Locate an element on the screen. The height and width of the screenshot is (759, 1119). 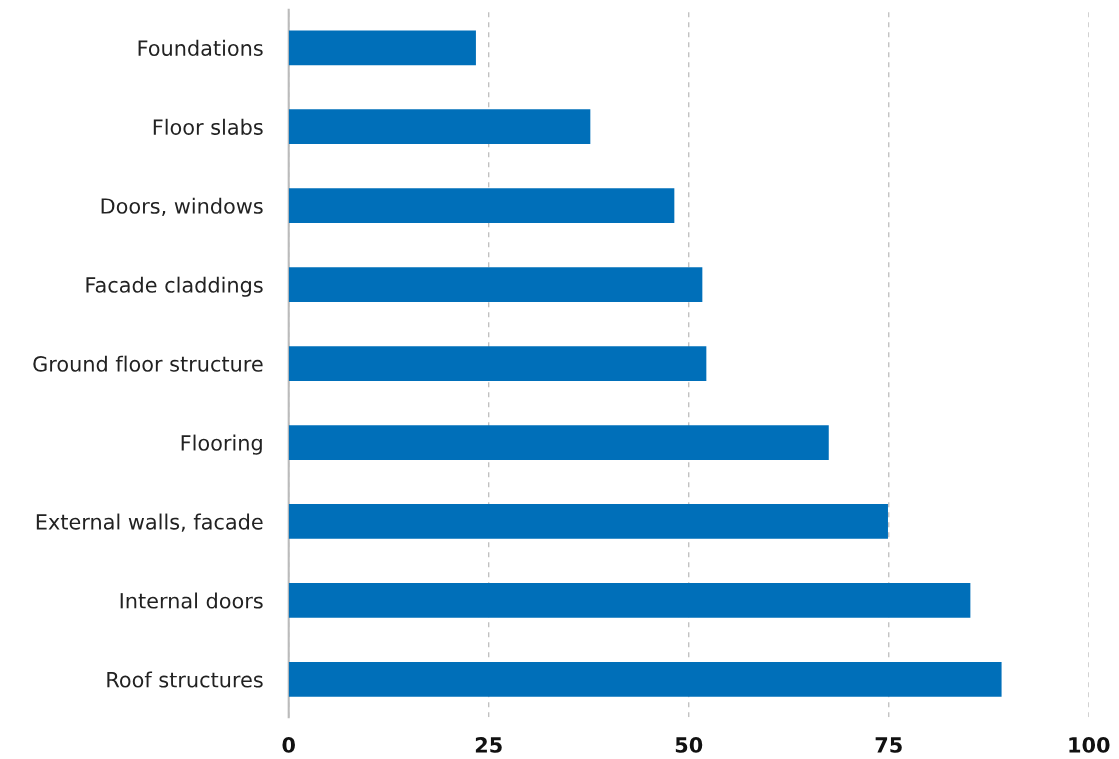
x-tick-label: 0 is located at coordinates (288, 745).